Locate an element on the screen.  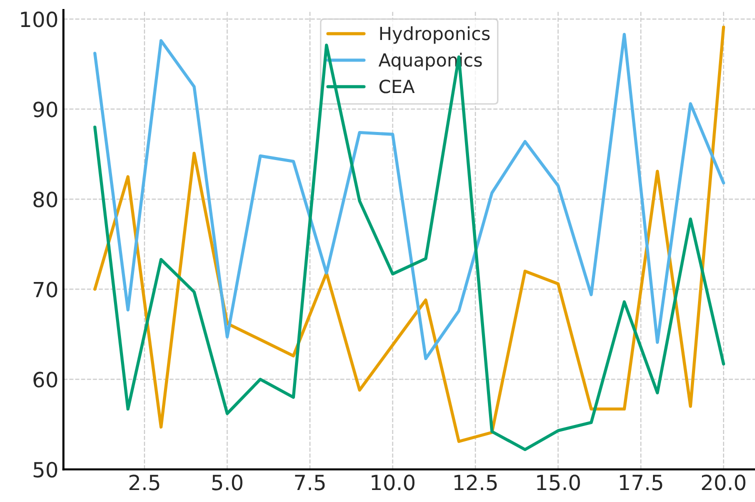
x-tick-label: 5.0 is located at coordinates (227, 482).